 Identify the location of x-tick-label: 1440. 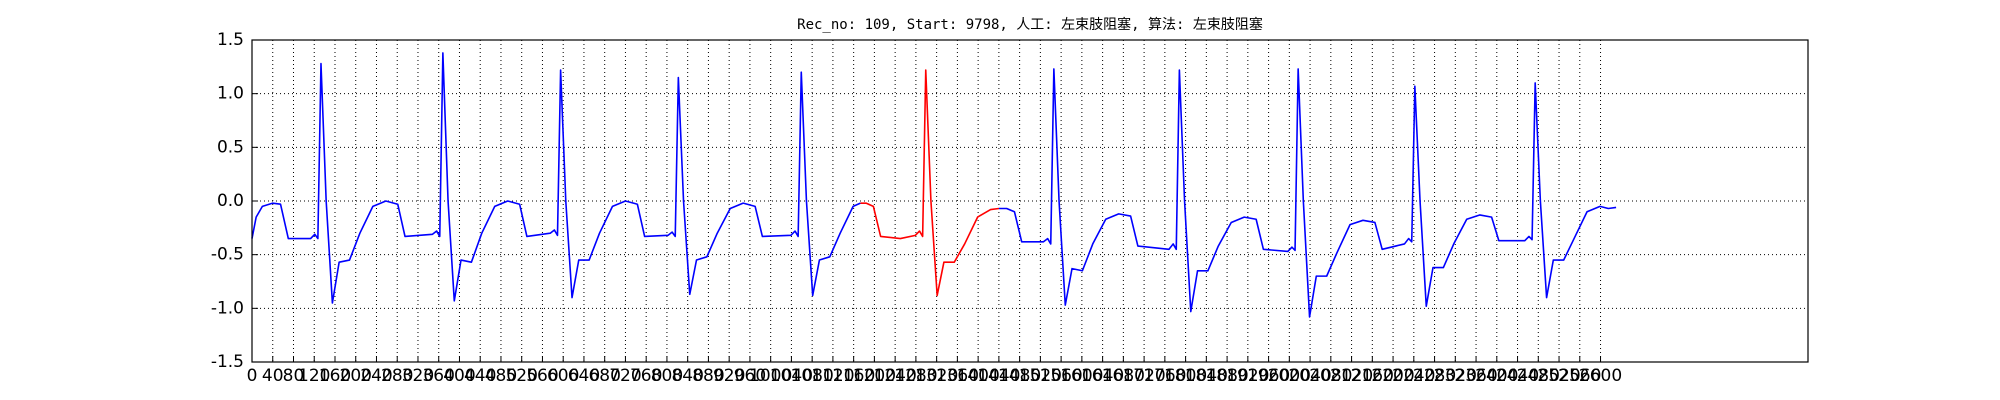
(998, 376).